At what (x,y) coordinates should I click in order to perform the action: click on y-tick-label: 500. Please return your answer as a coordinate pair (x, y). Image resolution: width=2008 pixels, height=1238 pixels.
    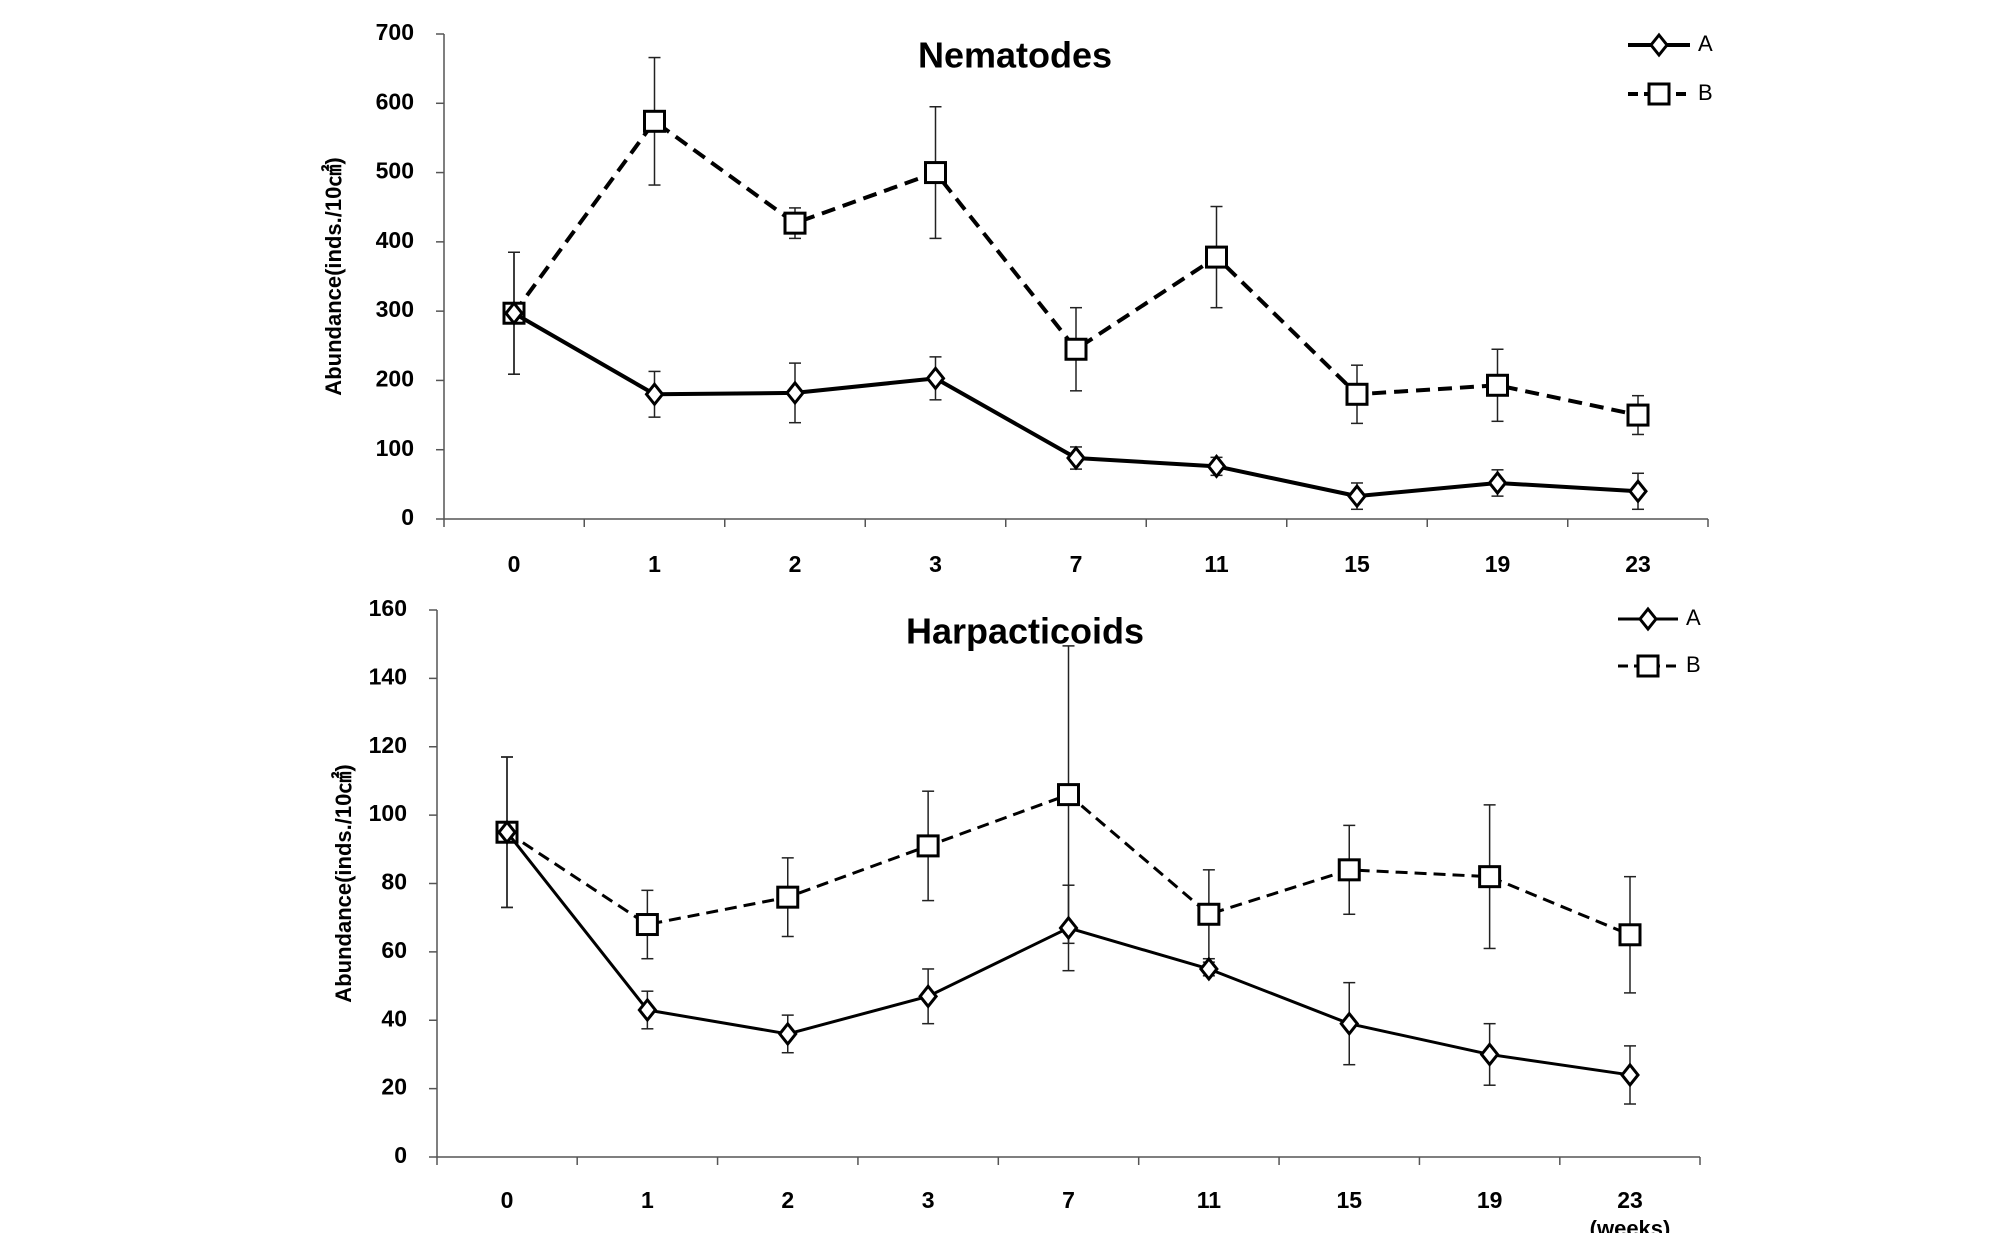
    Looking at the image, I should click on (395, 171).